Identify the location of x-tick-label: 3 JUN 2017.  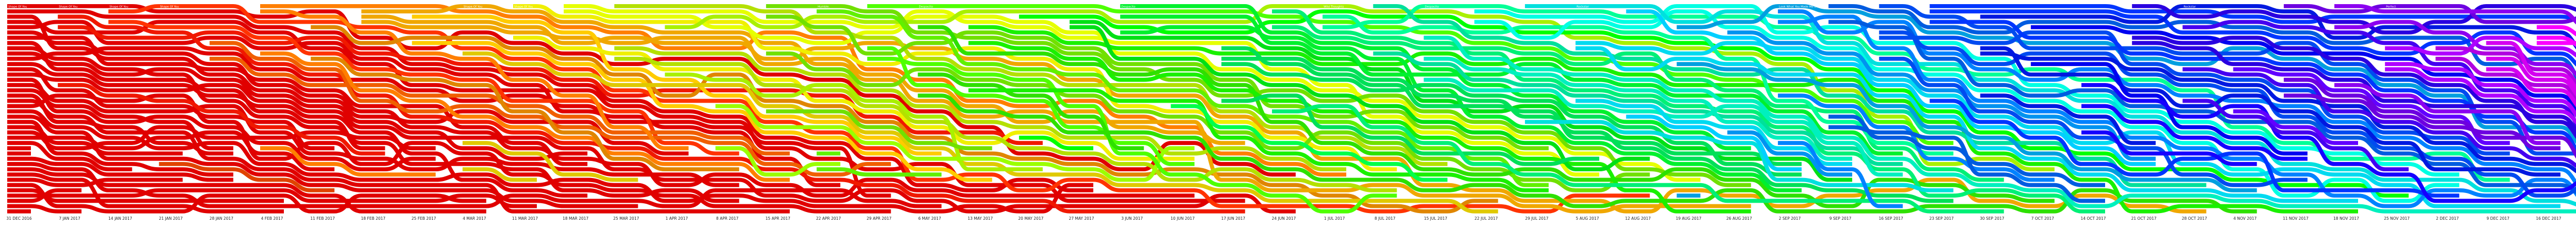
(1132, 218).